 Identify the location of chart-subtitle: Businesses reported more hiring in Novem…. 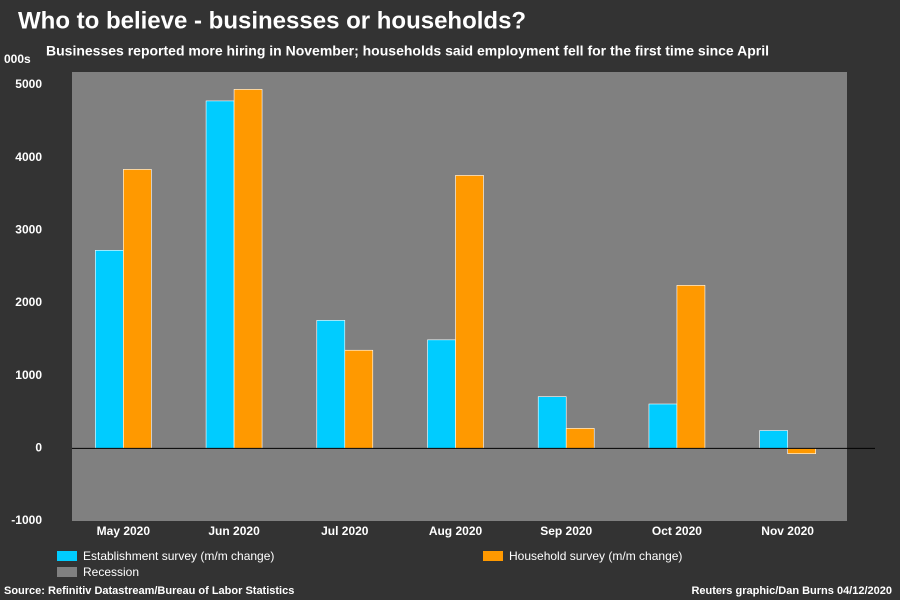
(407, 51).